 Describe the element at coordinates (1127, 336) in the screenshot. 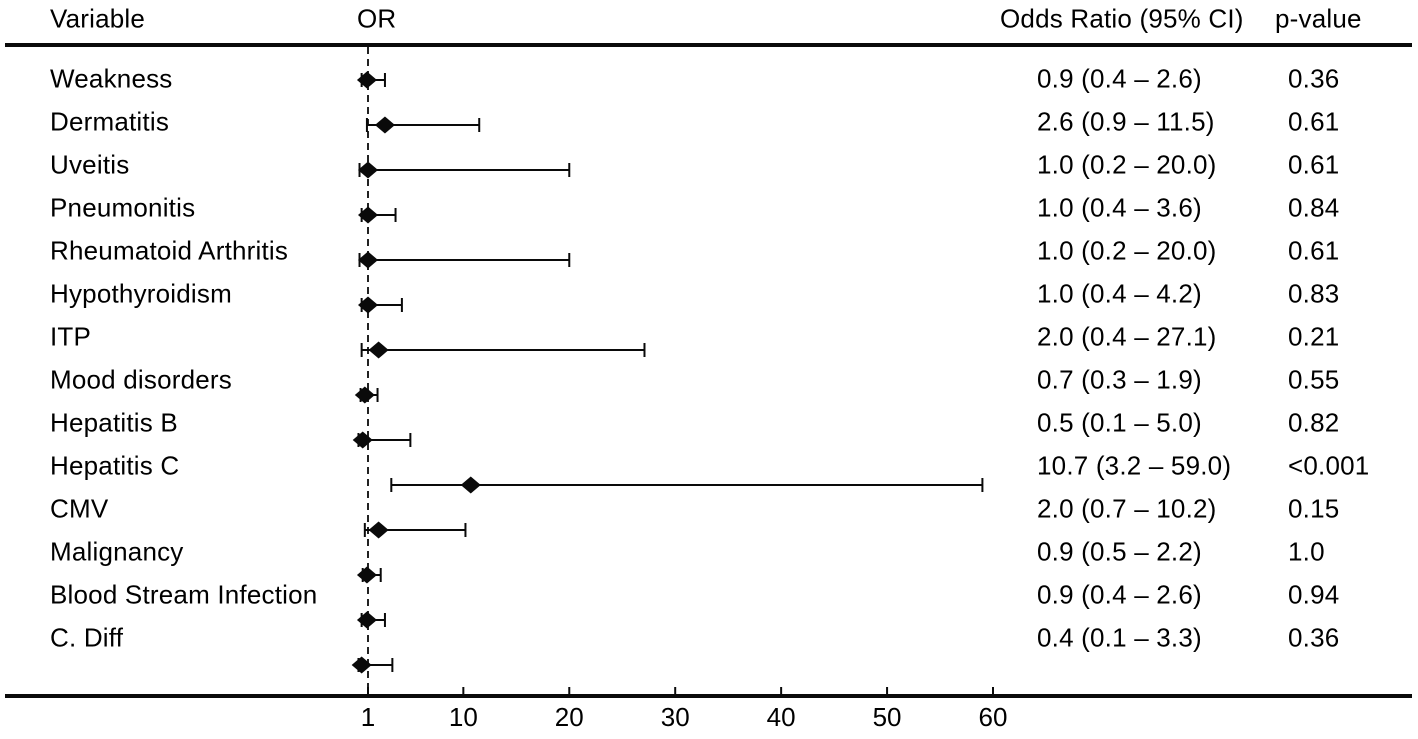

I see `or-ci-value: 2.0 (0.4 – 27.1)` at that location.